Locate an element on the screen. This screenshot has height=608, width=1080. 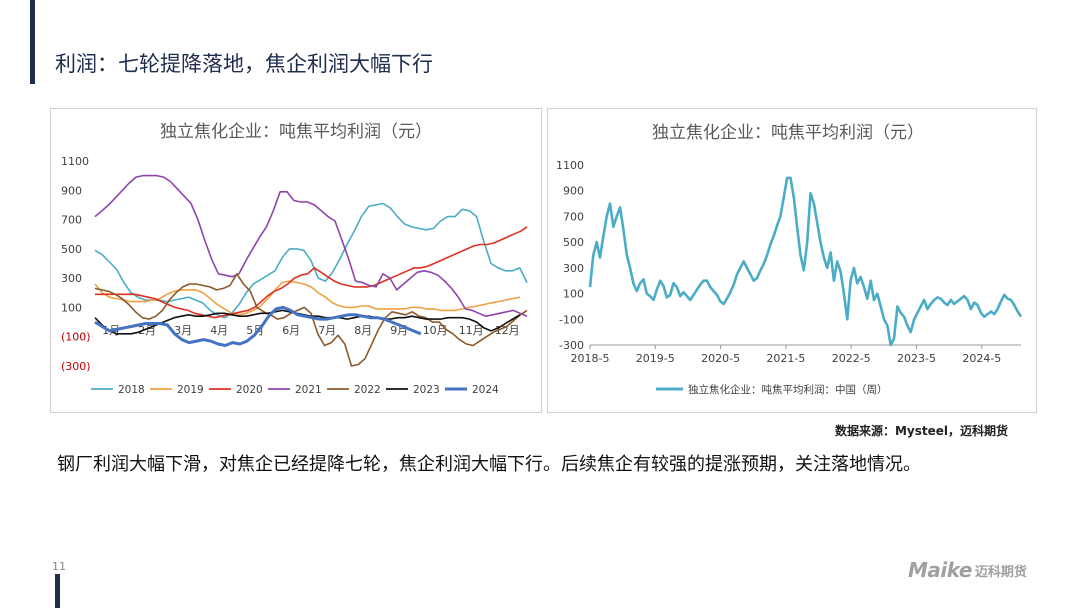
legend-label-2018: 2018 is located at coordinates (131, 390).